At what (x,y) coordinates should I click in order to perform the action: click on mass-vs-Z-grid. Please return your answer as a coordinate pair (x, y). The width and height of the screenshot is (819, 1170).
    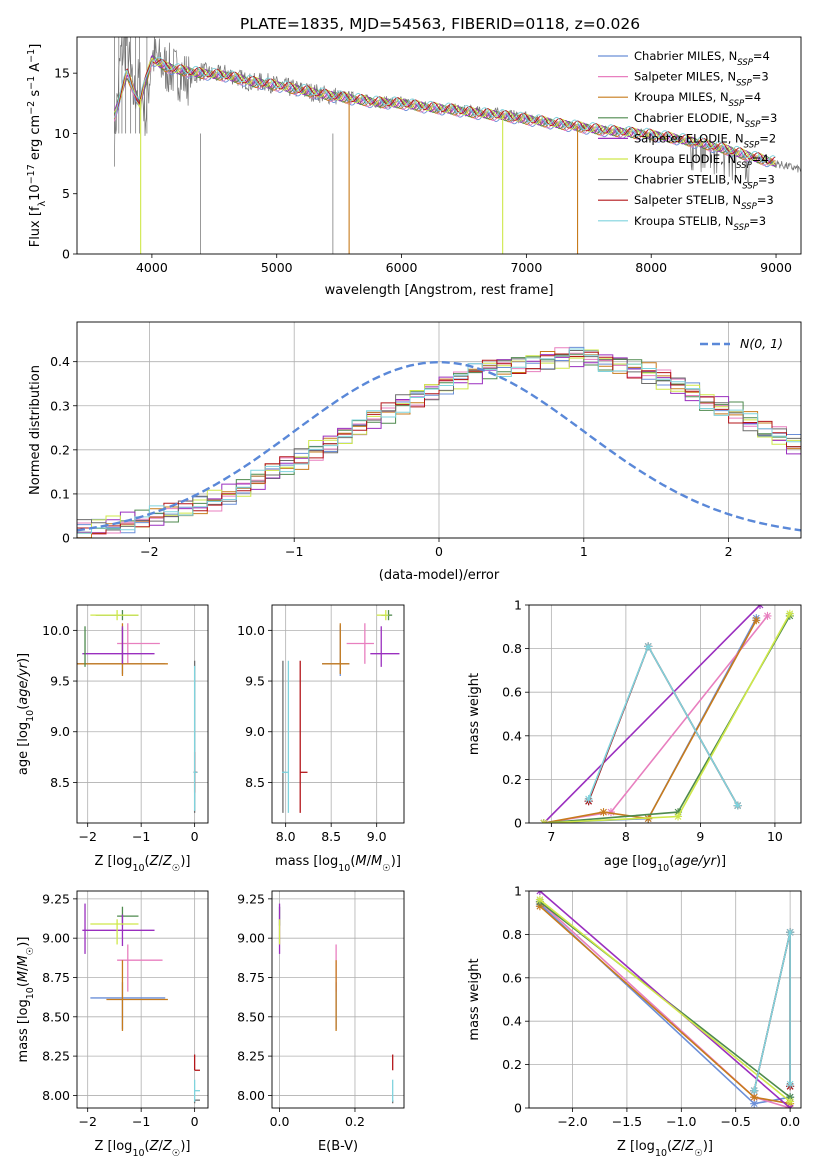
    Looking at the image, I should click on (142, 999).